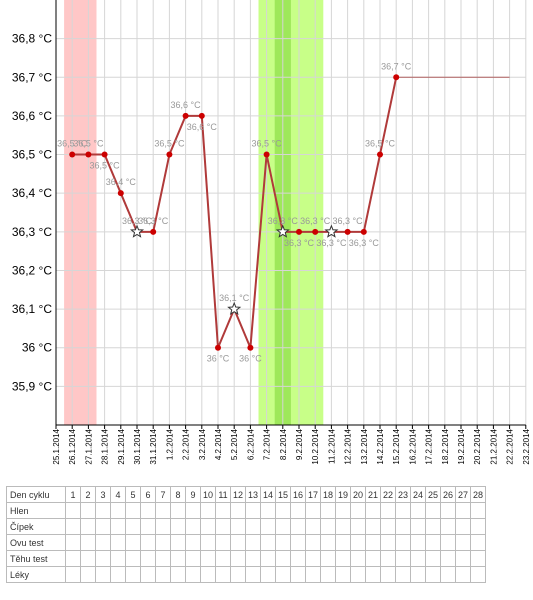 This screenshot has height=600, width=533. I want to click on x-tick-label: 28.1.2014, so click(105, 446).